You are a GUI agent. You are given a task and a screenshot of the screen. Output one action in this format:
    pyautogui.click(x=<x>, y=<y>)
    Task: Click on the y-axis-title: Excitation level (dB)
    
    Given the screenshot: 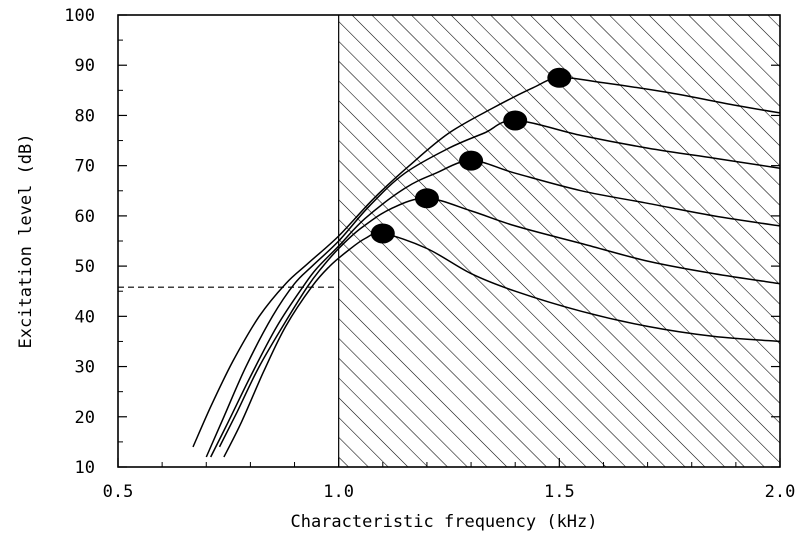 What is the action you would take?
    pyautogui.click(x=26, y=241)
    